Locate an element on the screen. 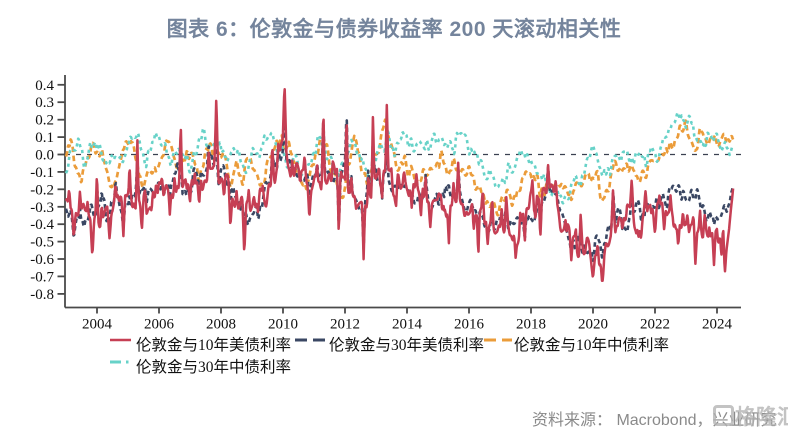 The image size is (788, 437). svg-text: -0.2 is located at coordinates (42, 190).